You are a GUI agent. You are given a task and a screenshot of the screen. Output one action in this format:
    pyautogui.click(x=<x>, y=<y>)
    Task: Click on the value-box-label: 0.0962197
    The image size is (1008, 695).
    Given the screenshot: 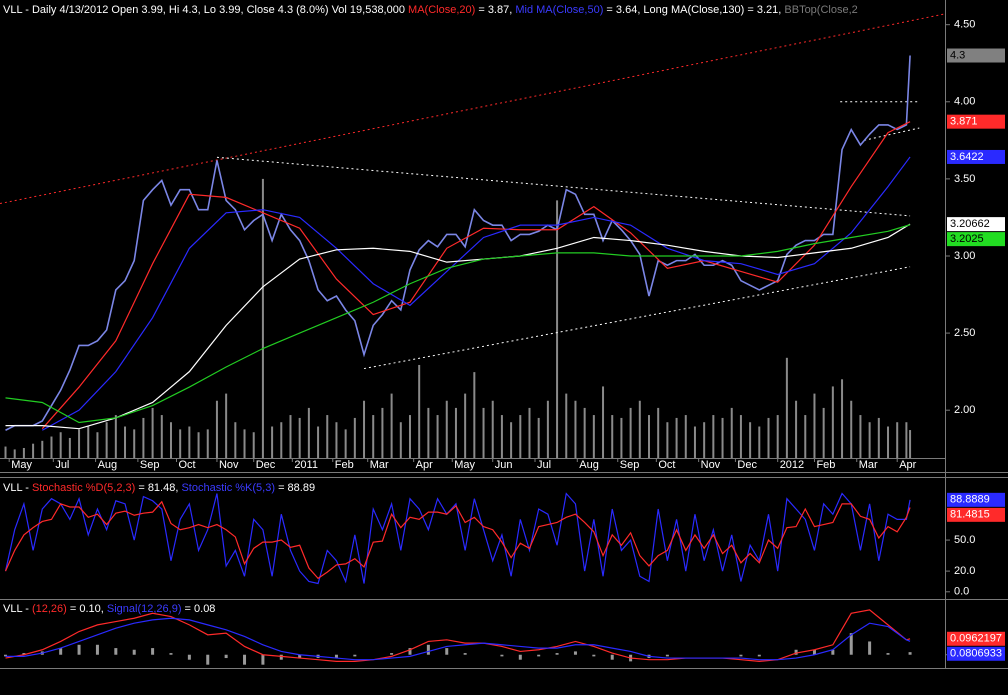 What is the action you would take?
    pyautogui.click(x=976, y=639)
    